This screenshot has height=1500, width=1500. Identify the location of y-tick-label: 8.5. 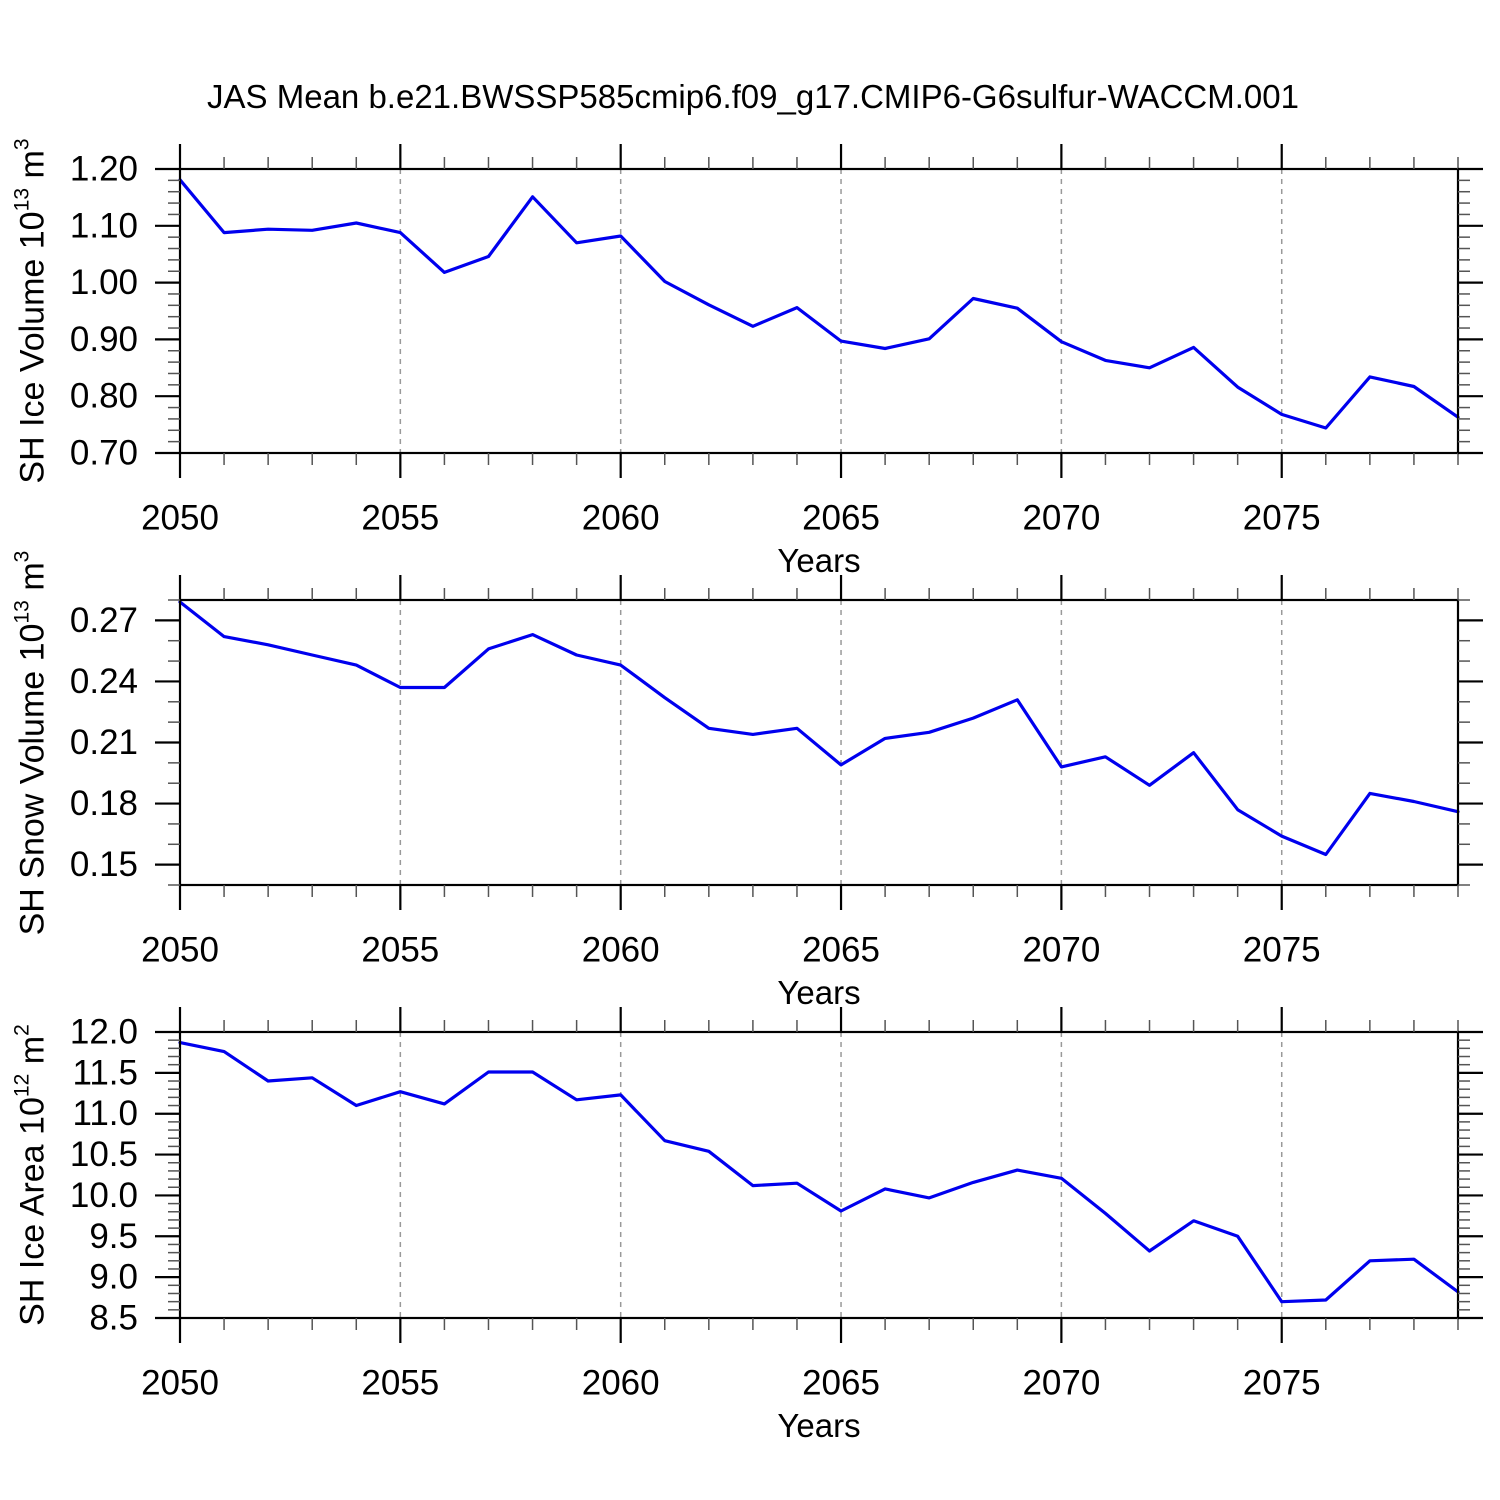
(113, 1318).